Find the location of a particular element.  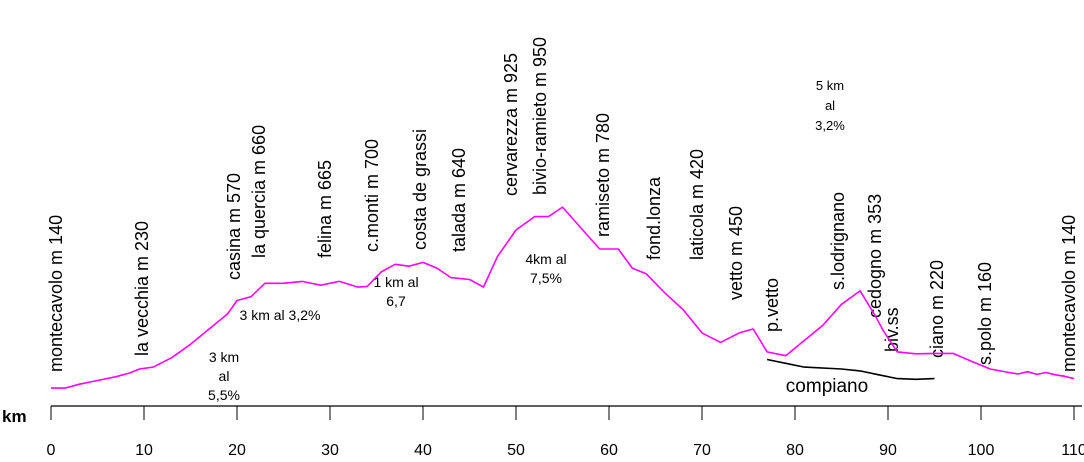

gradient-note: 5 km al 3,2% is located at coordinates (830, 105).